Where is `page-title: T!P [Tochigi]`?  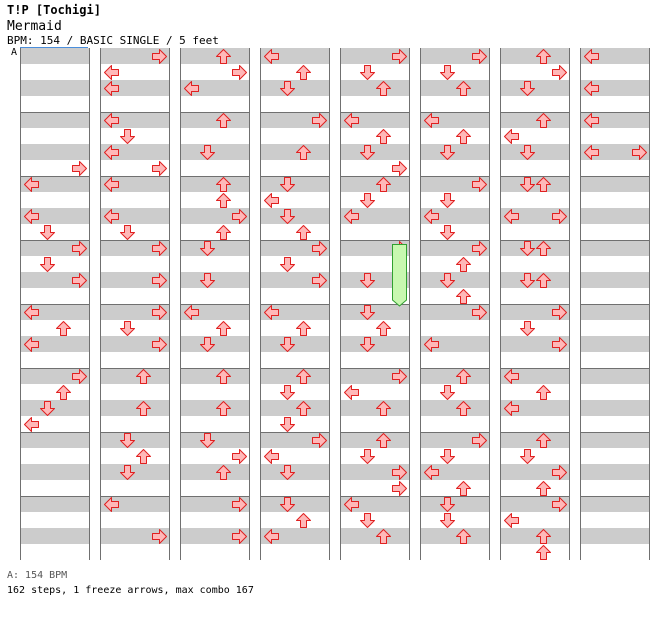
page-title: T!P [Tochigi] is located at coordinates (54, 10).